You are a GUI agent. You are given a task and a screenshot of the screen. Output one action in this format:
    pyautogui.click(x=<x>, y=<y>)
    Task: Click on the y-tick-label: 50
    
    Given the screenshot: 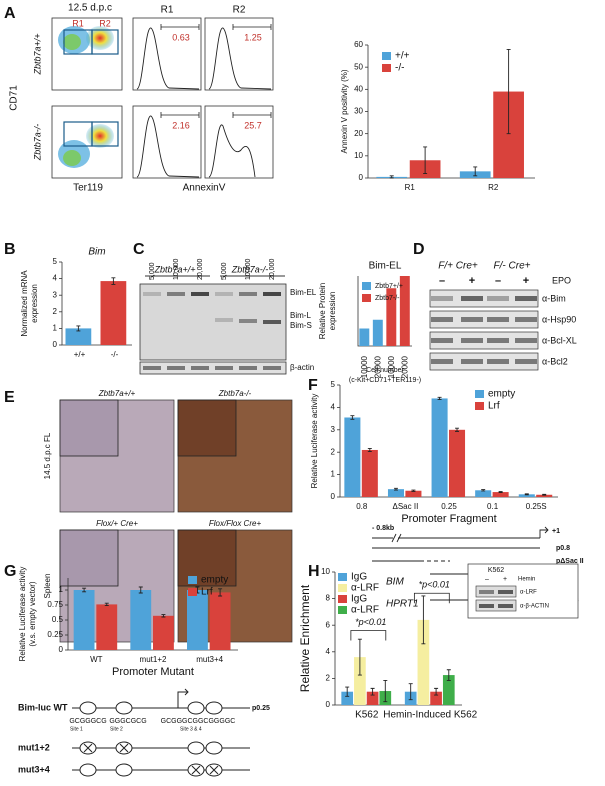 What is the action you would take?
    pyautogui.click(x=358, y=66)
    